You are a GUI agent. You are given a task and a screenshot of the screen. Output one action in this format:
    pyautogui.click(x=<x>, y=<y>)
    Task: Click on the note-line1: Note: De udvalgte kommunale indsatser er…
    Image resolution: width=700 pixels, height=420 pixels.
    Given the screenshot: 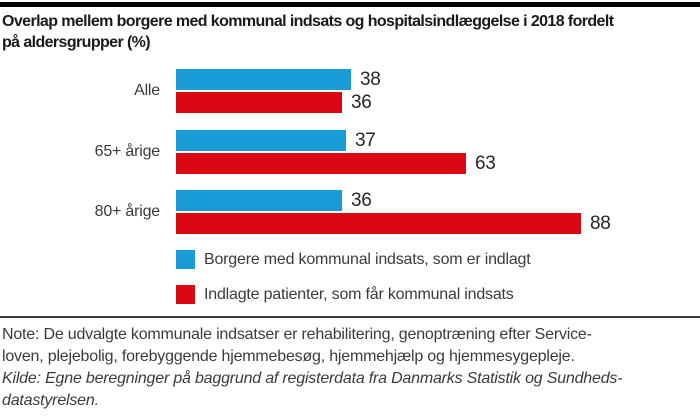 What is the action you would take?
    pyautogui.click(x=297, y=334)
    